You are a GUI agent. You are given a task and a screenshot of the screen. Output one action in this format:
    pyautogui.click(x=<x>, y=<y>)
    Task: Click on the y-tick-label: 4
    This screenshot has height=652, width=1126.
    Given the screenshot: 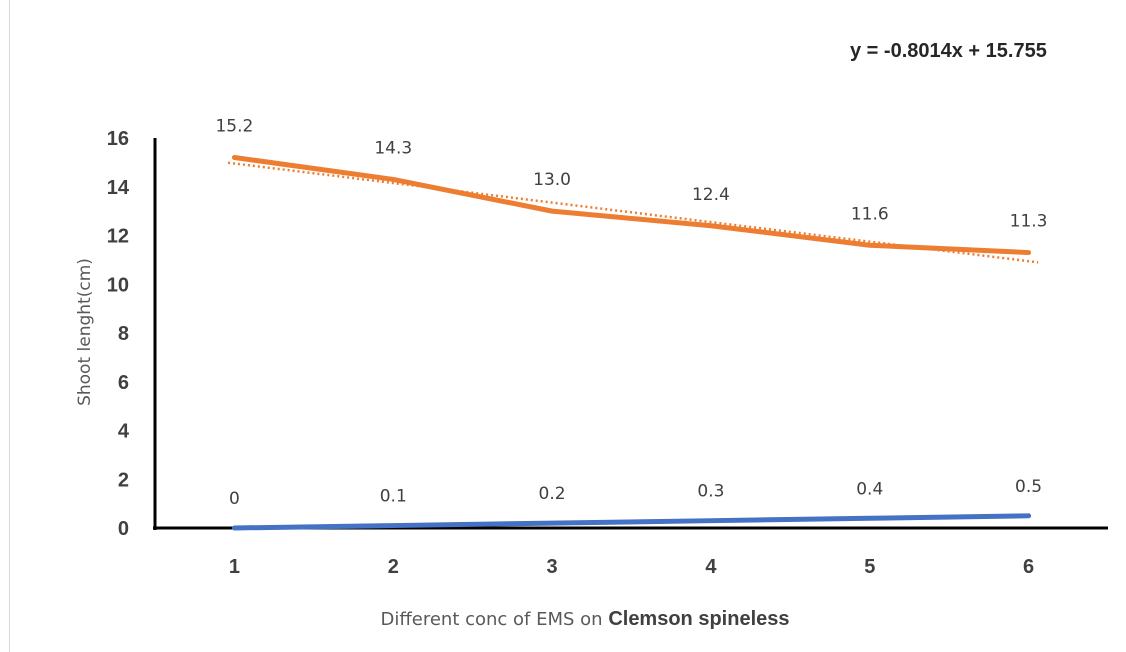 What is the action you would take?
    pyautogui.click(x=124, y=432)
    